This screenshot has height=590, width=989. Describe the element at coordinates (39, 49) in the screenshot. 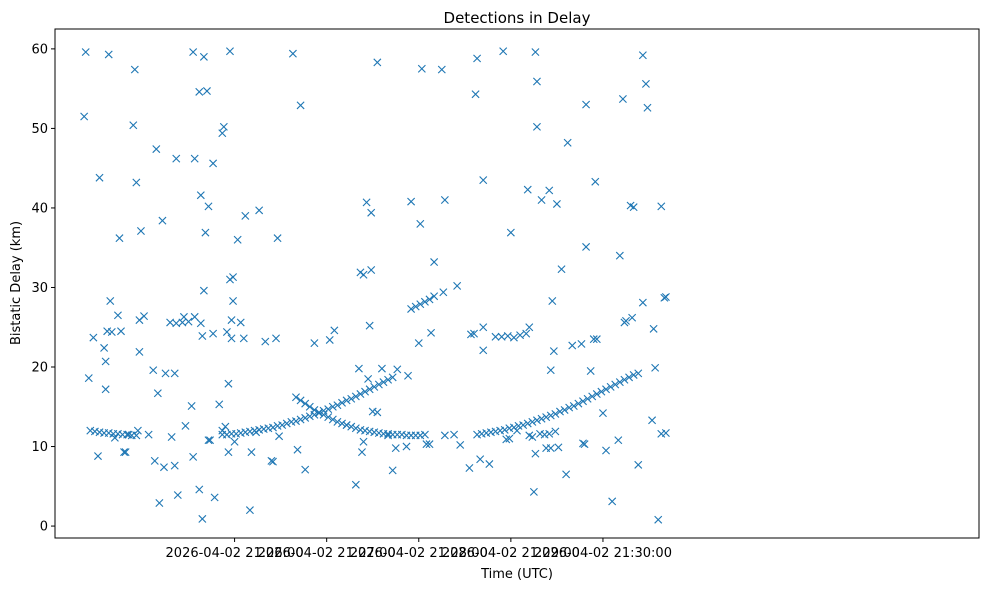

I see `y-tick-label: 60` at that location.